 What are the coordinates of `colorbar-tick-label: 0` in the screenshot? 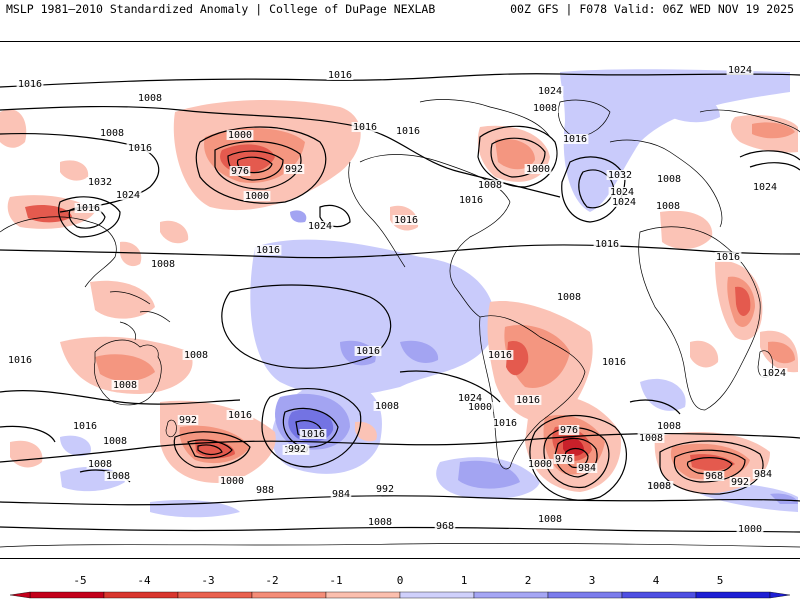 It's located at (400, 580).